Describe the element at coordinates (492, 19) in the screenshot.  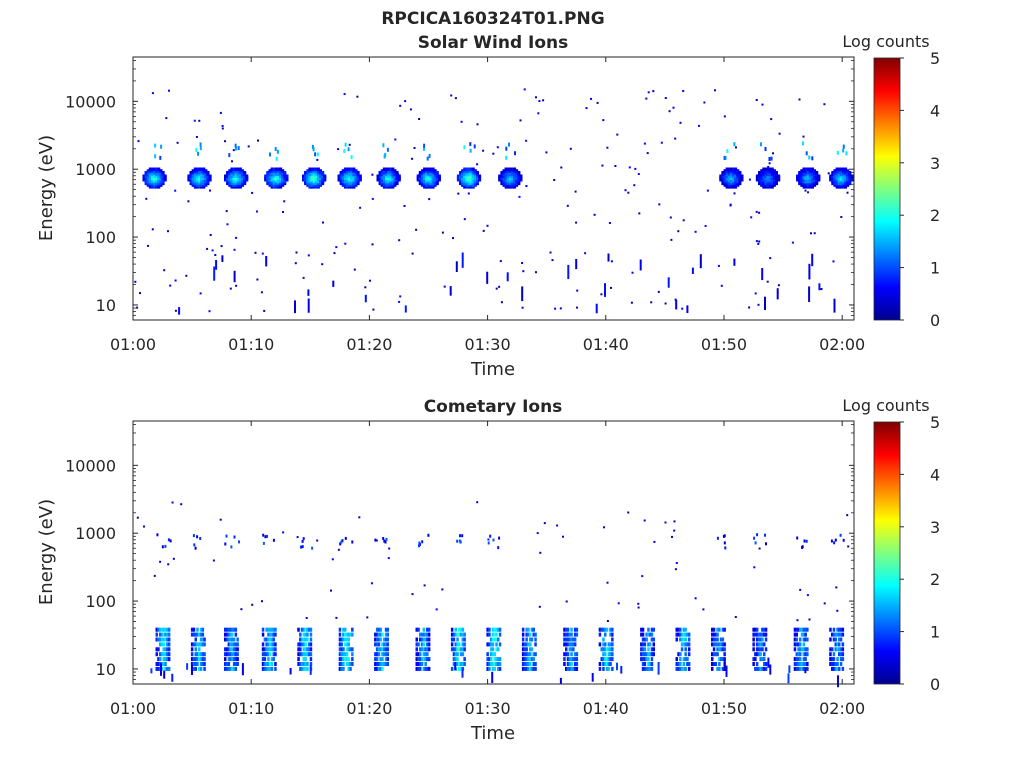
I see `figure-title: RPCICA160324T01.PNG` at that location.